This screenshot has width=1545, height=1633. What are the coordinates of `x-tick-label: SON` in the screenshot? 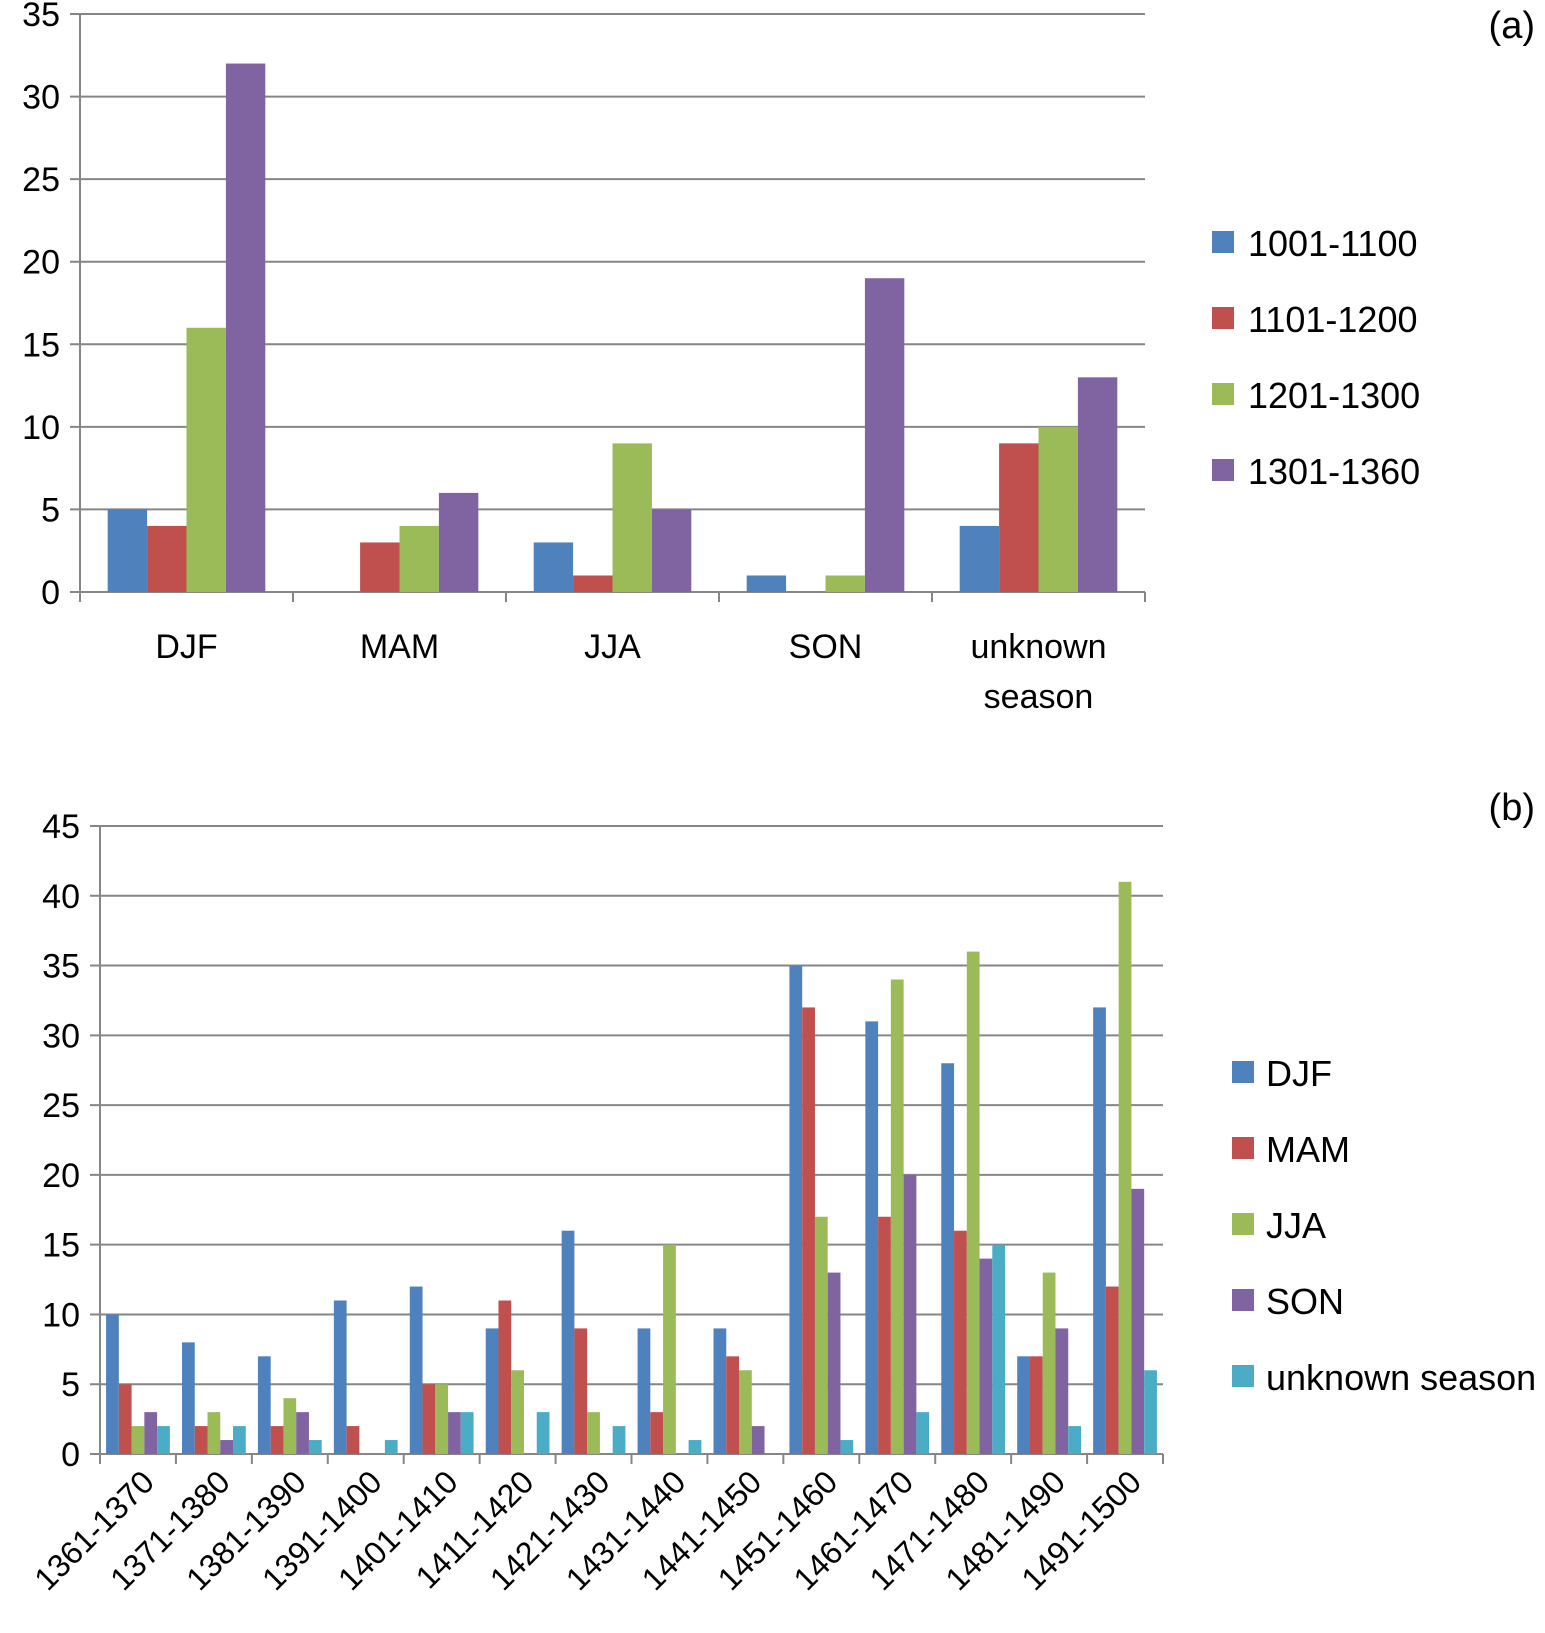 It's located at (826, 647).